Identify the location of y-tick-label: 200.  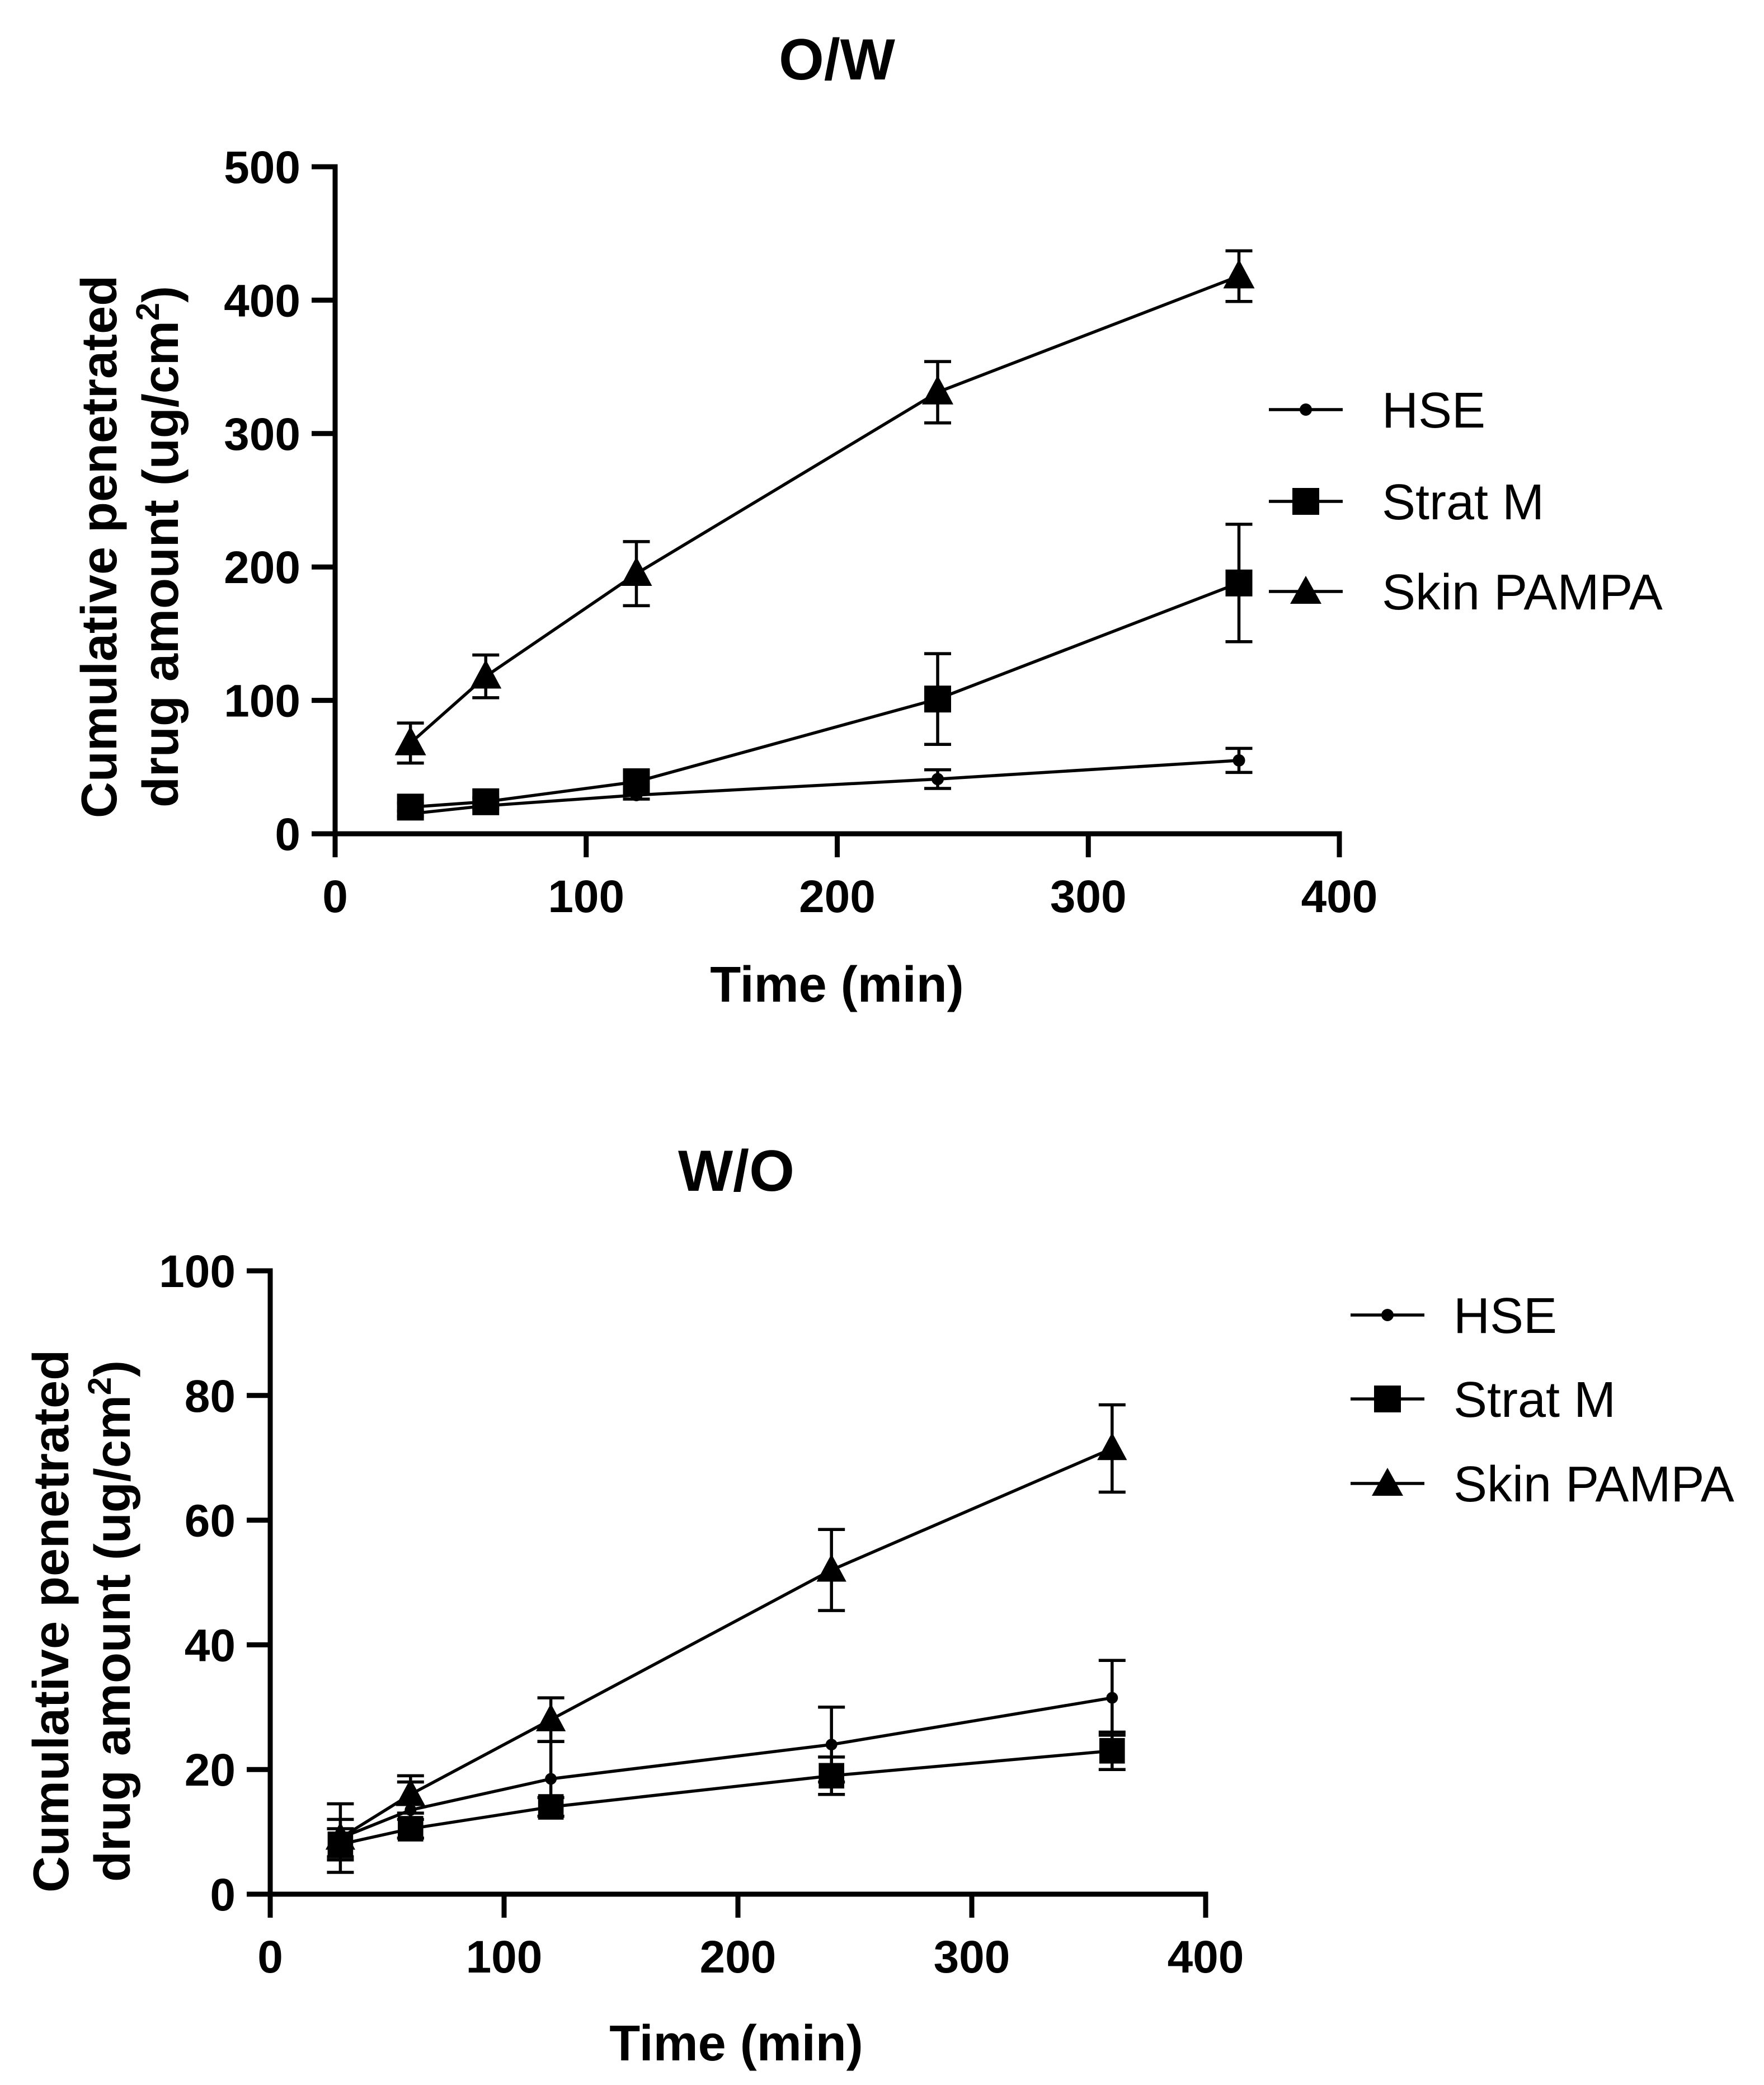
(262, 567).